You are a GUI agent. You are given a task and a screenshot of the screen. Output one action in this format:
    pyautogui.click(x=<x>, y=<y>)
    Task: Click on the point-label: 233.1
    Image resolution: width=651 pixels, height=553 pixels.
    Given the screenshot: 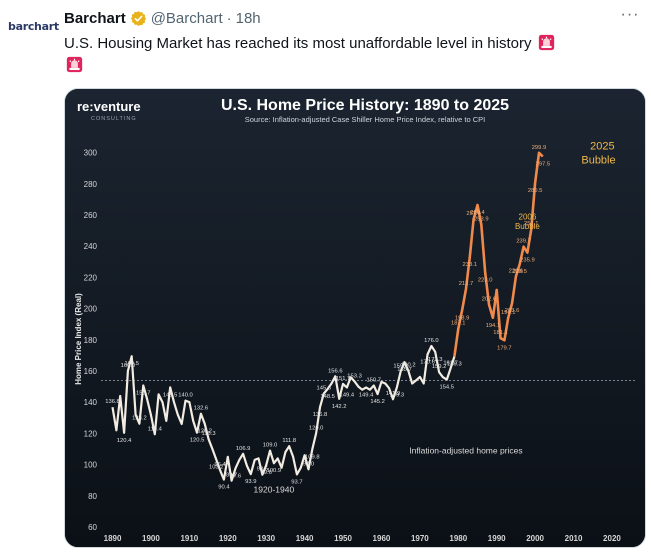 What is the action you would take?
    pyautogui.click(x=470, y=265)
    